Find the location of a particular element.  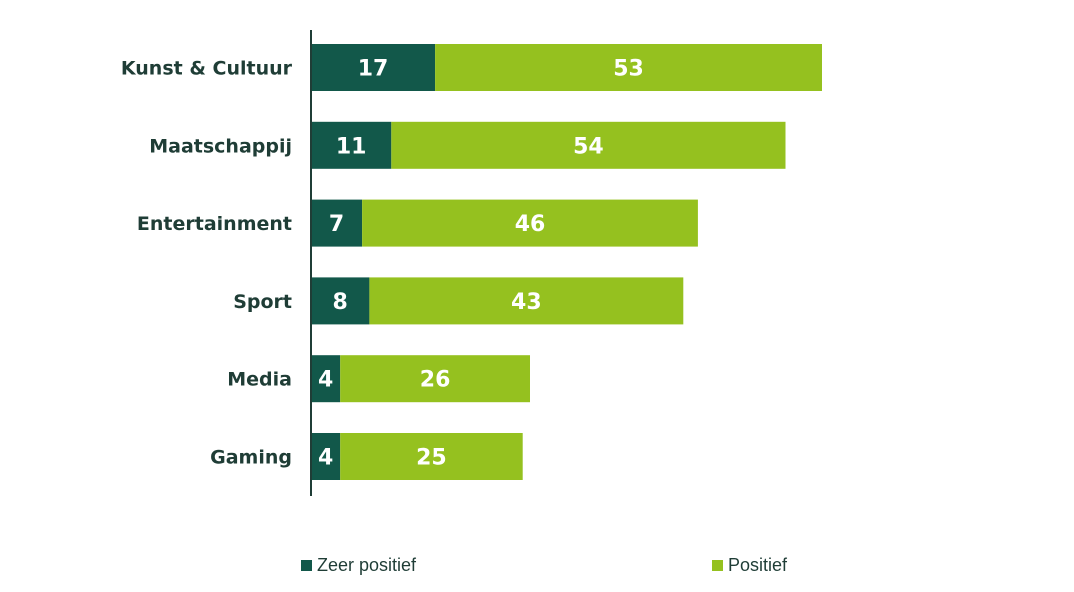

legend-swatch-zeer-positief is located at coordinates (306, 565).